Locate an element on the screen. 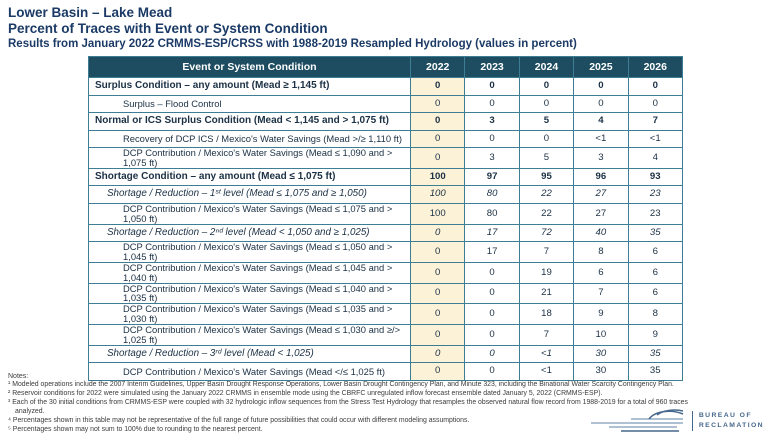 The height and width of the screenshot is (440, 768). value-cell: 10 is located at coordinates (601, 335).